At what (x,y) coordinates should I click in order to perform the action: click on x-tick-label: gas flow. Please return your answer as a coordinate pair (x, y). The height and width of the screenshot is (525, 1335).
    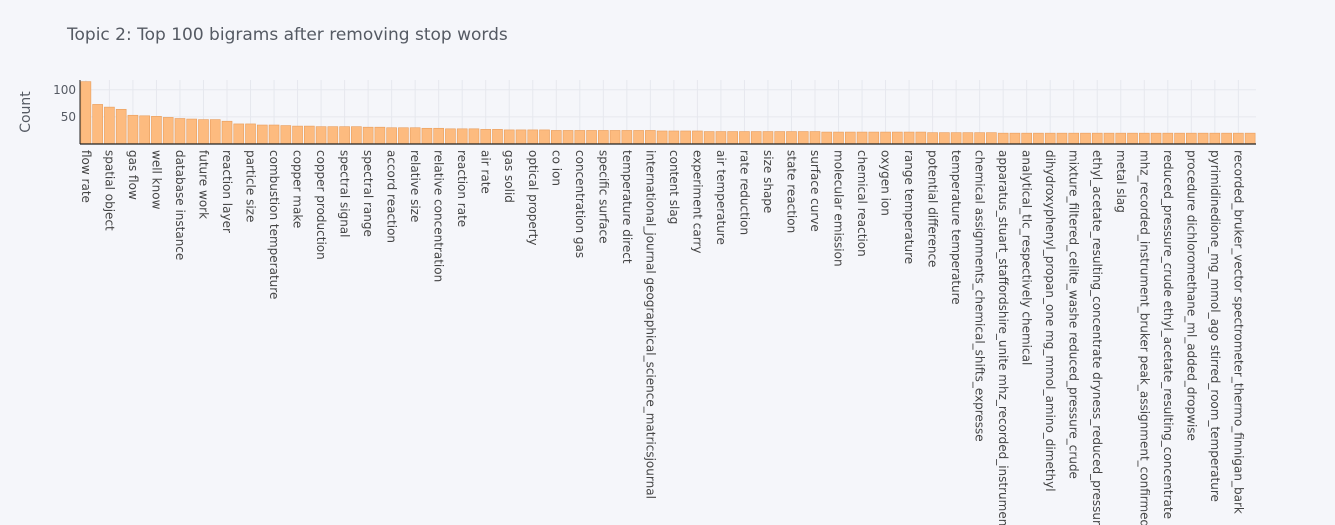
    Looking at the image, I should click on (133, 175).